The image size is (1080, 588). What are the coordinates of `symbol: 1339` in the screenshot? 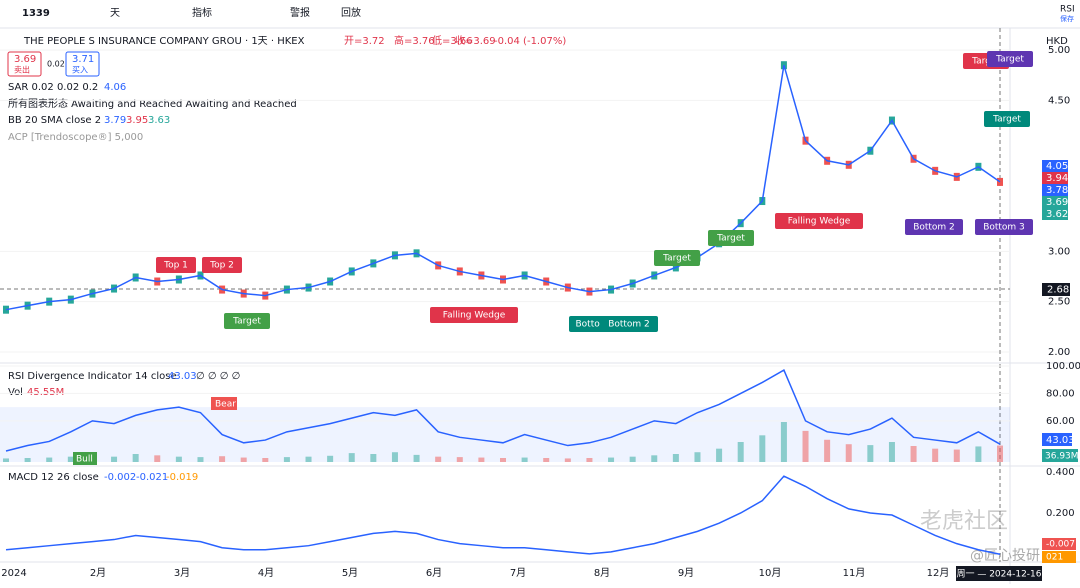 It's located at (36, 13).